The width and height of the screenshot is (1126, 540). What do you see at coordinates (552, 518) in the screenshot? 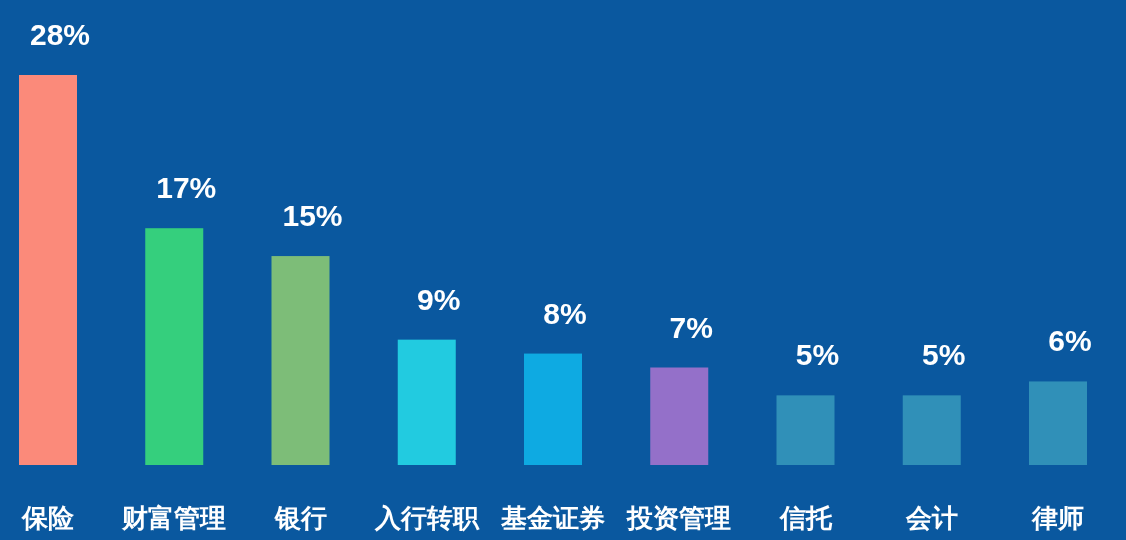
I see `x-tick-label: 基金证券` at bounding box center [552, 518].